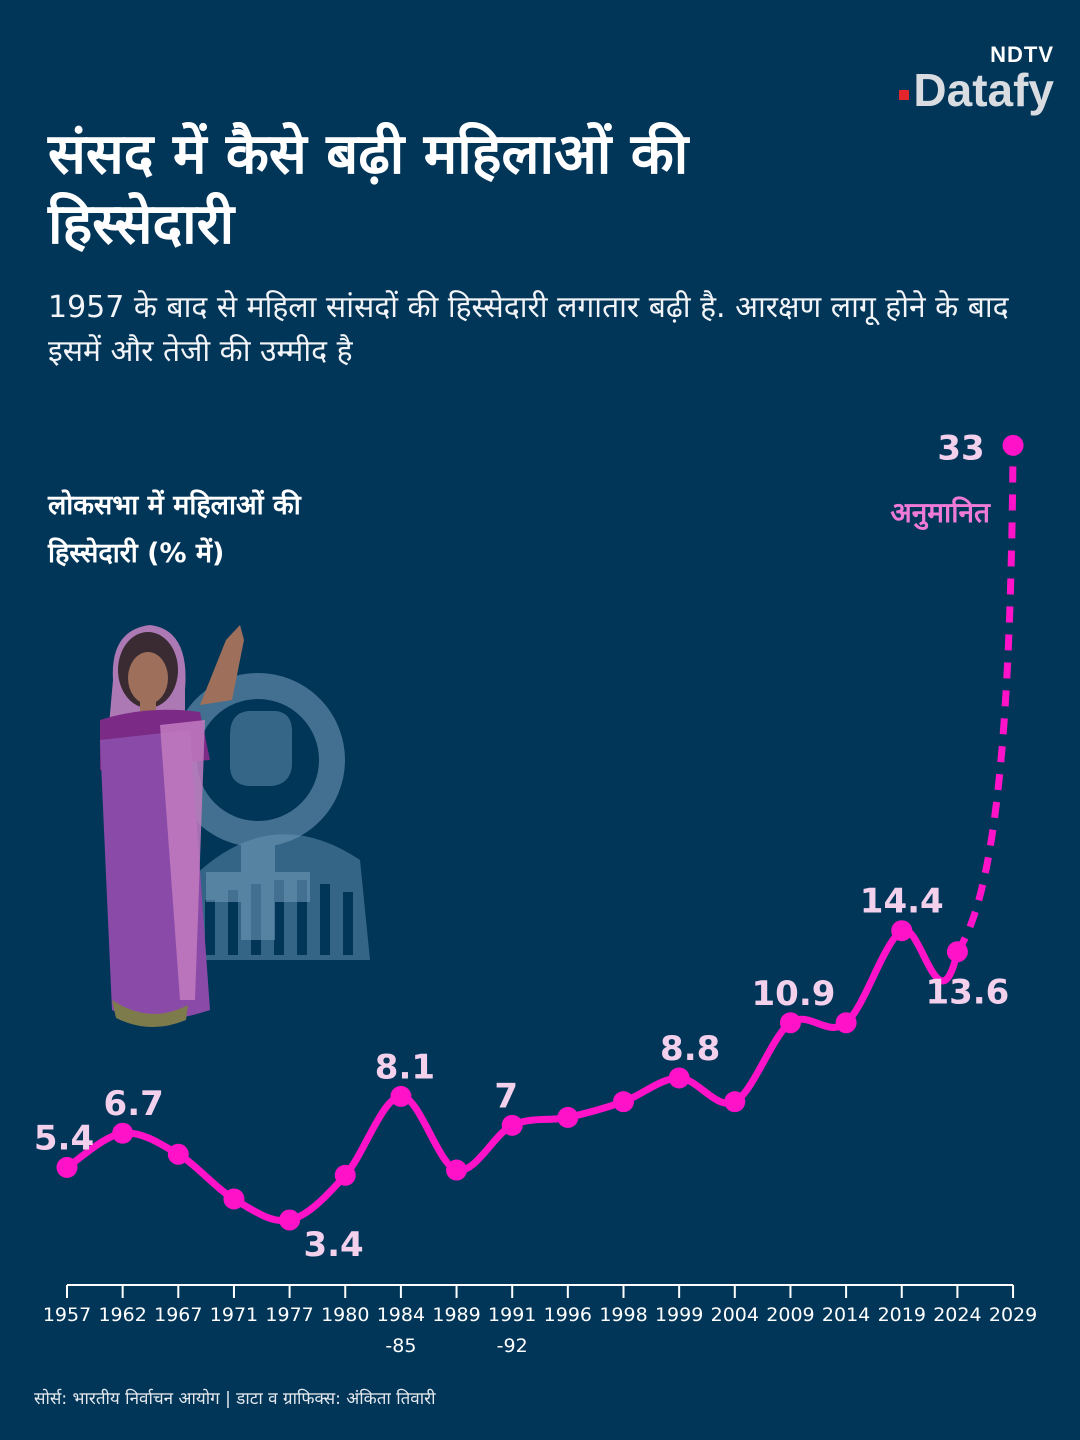 The height and width of the screenshot is (1440, 1080). Describe the element at coordinates (289, 1315) in the screenshot. I see `x-tick-label: 1977` at that location.